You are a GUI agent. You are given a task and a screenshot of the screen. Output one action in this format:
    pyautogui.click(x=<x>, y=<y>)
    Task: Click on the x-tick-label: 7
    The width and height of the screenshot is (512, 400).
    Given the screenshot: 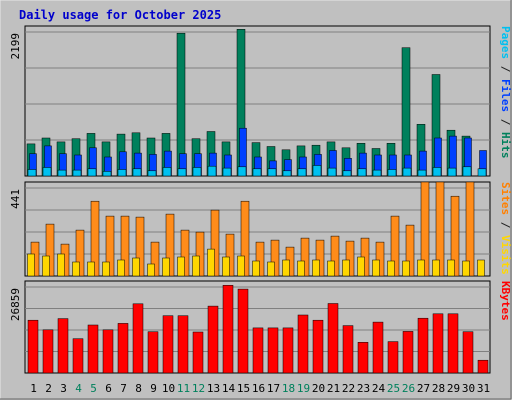 What is the action you would take?
    pyautogui.click(x=123, y=388)
    